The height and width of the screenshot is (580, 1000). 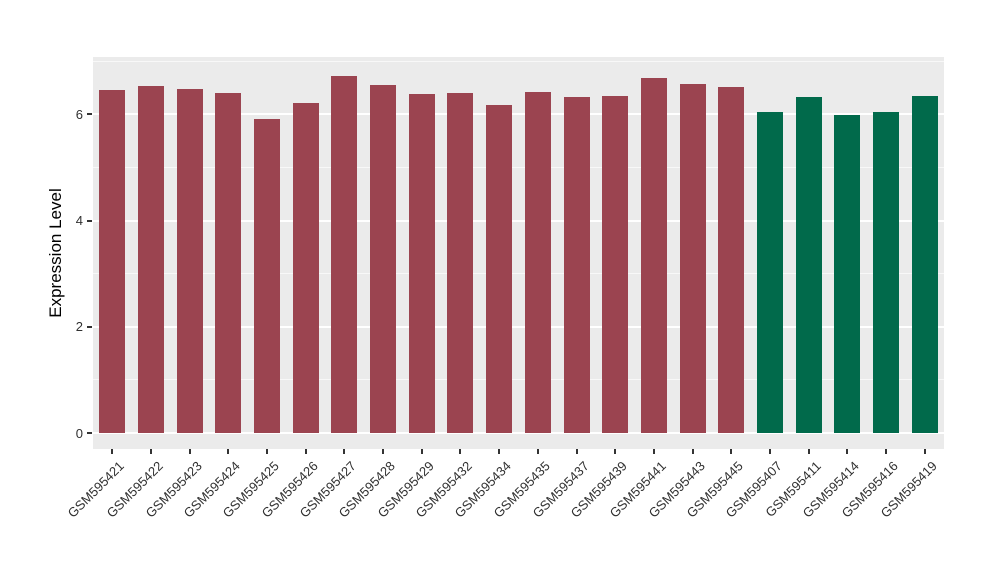 I want to click on bar-GSM595425, so click(x=267, y=275).